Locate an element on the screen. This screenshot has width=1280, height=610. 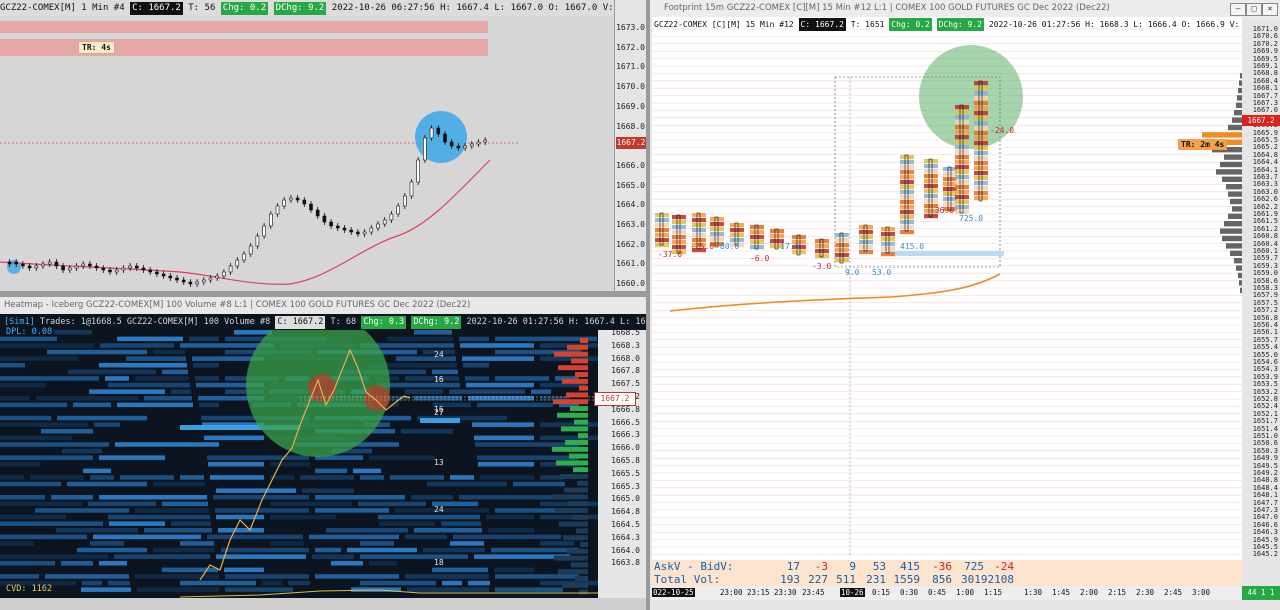
price-tick-label: 1670.2 is located at coordinates (1265, 43).